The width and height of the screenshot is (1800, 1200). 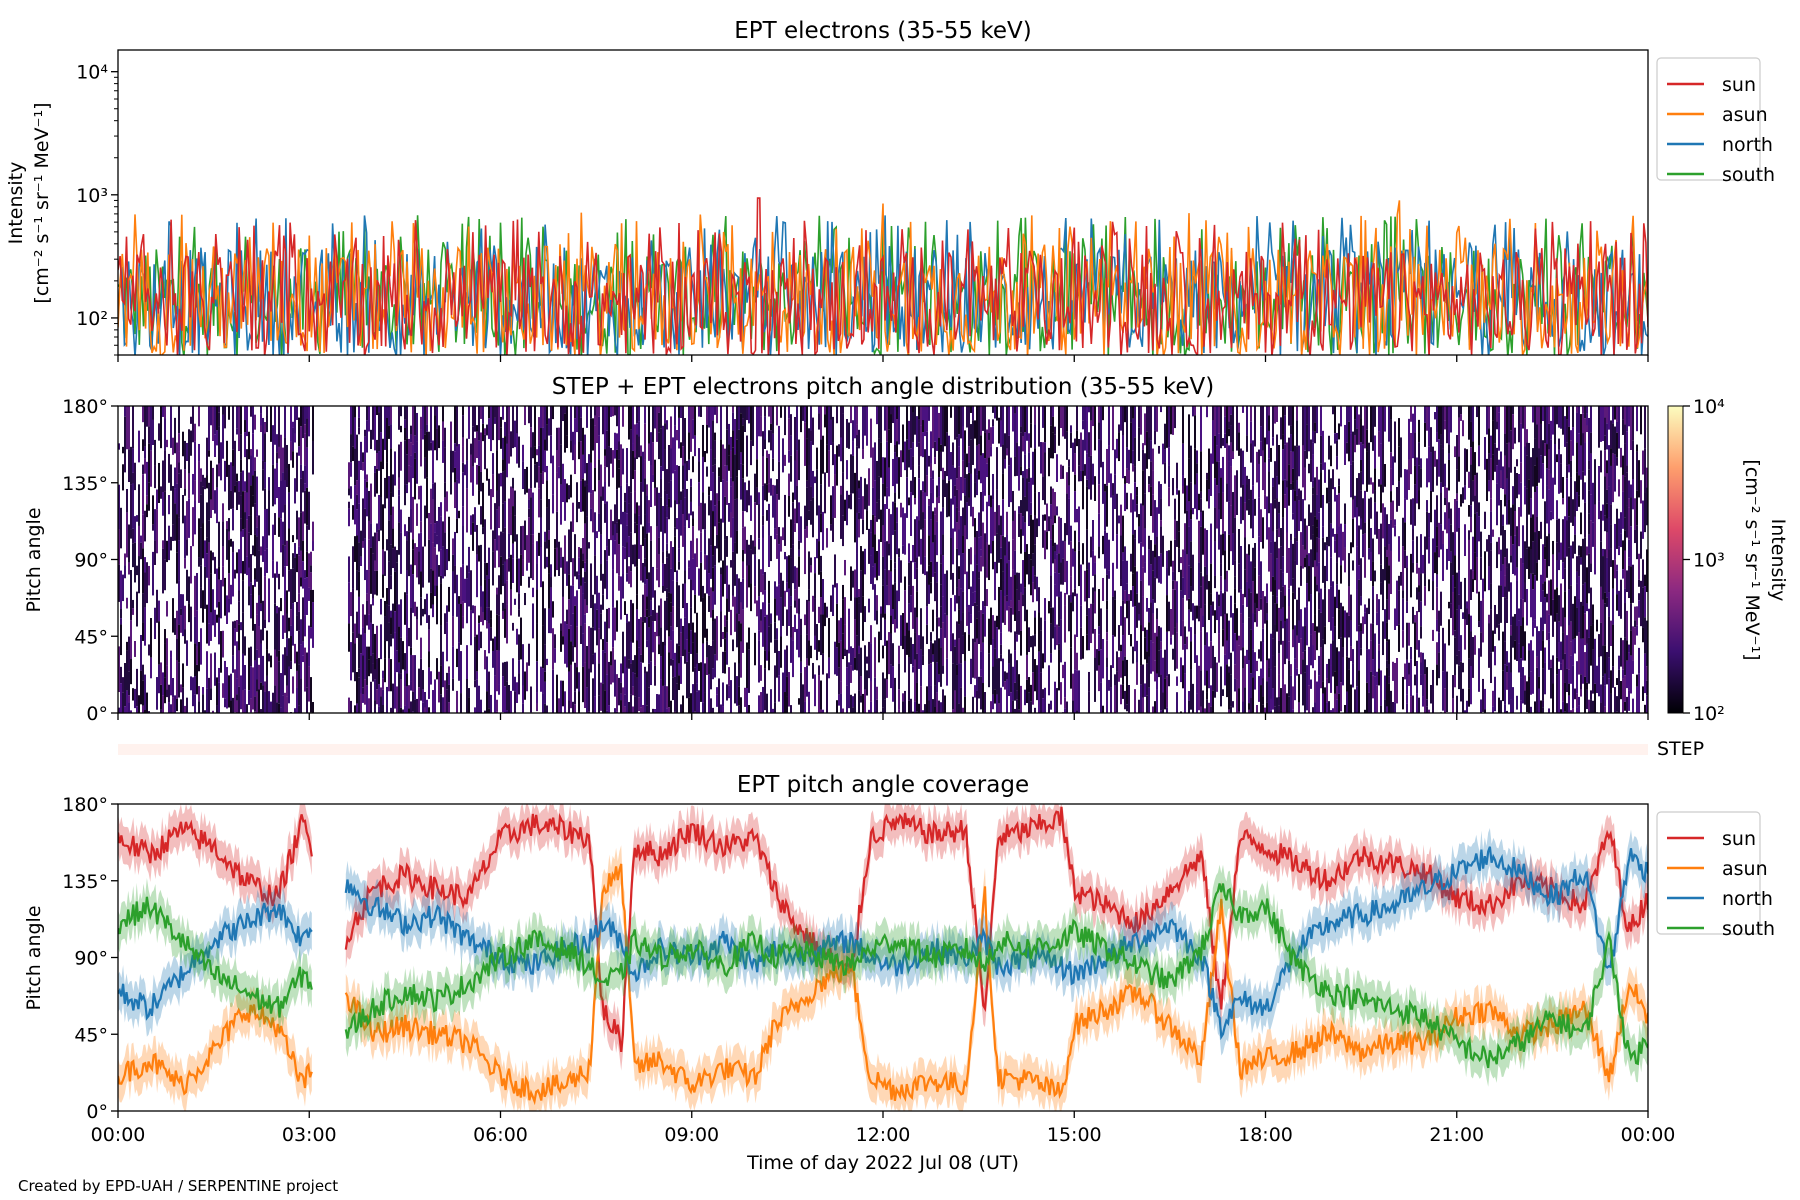 I want to click on panel-intensity-legend: sun asun north south, so click(x=1715, y=121).